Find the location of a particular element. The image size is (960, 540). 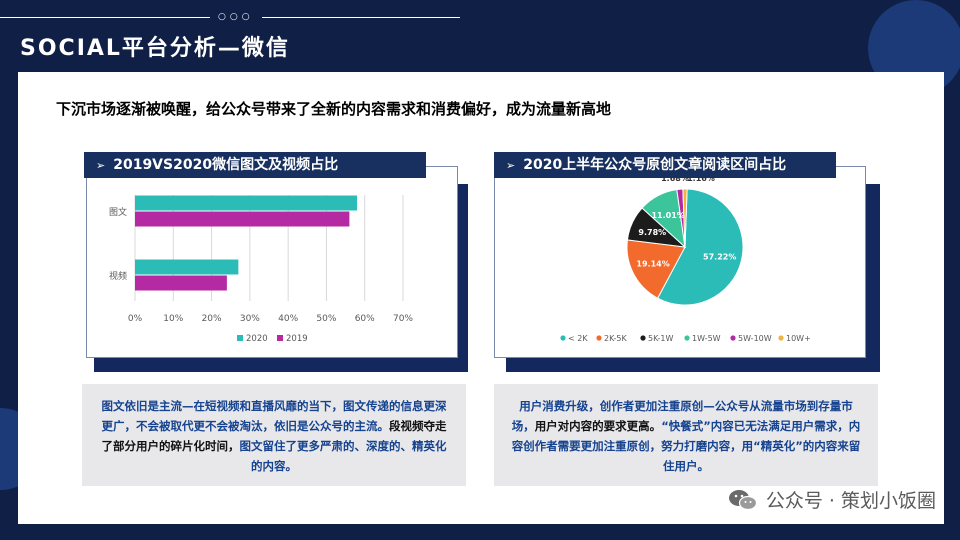

header-dots: ○○○ is located at coordinates (236, 17).